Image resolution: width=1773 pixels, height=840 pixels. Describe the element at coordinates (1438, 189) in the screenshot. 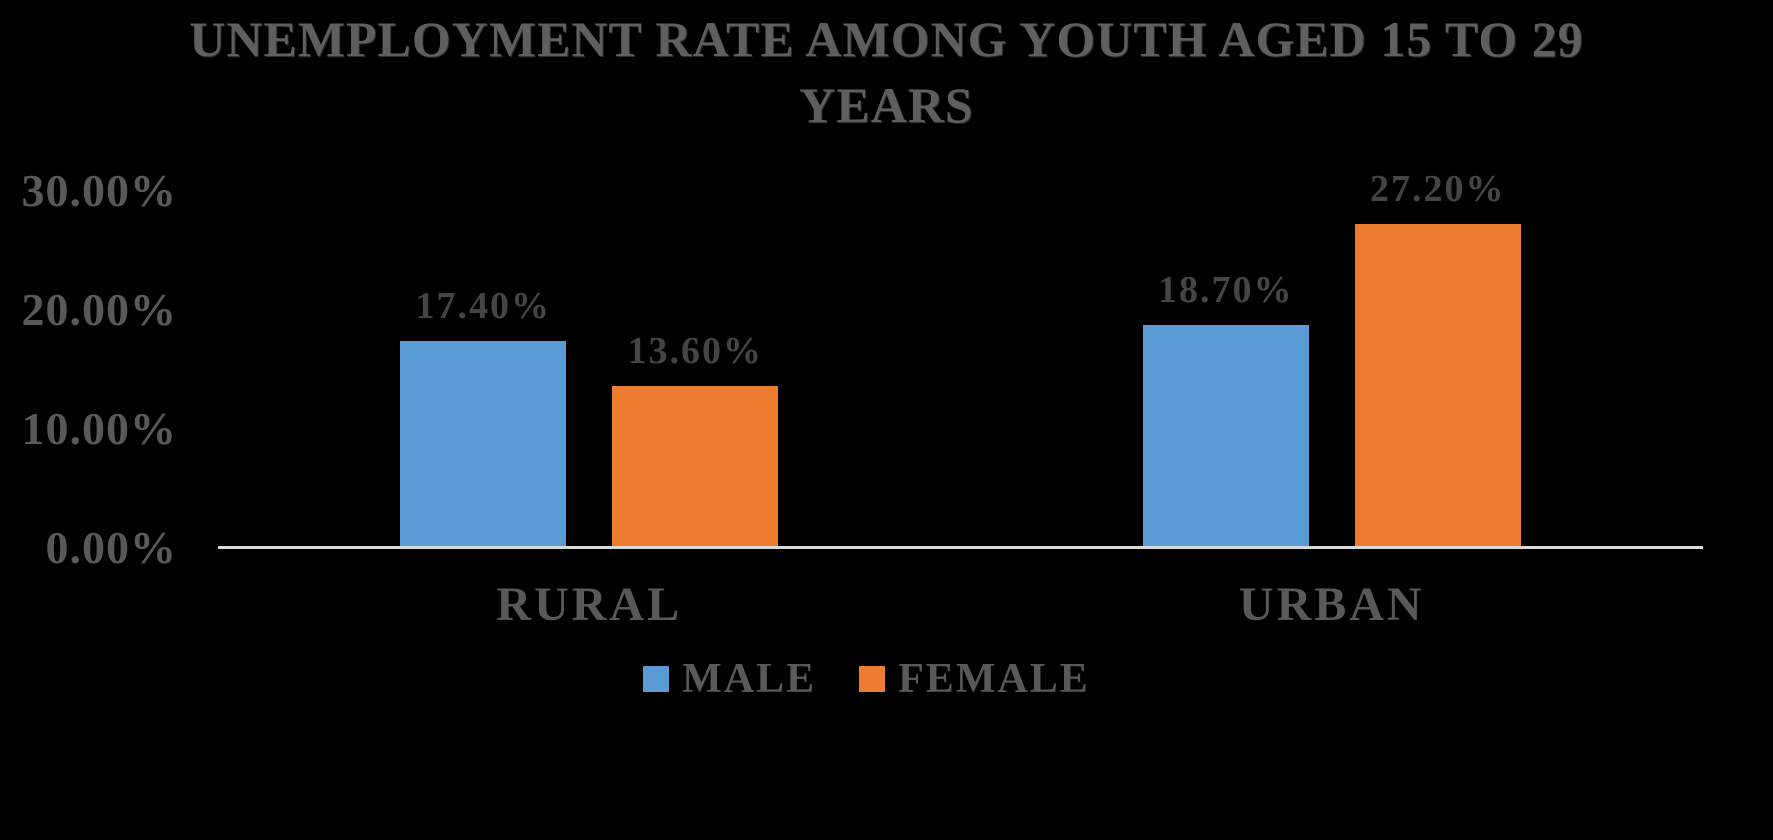

I see `data-label-urban-female: 27.20%` at that location.